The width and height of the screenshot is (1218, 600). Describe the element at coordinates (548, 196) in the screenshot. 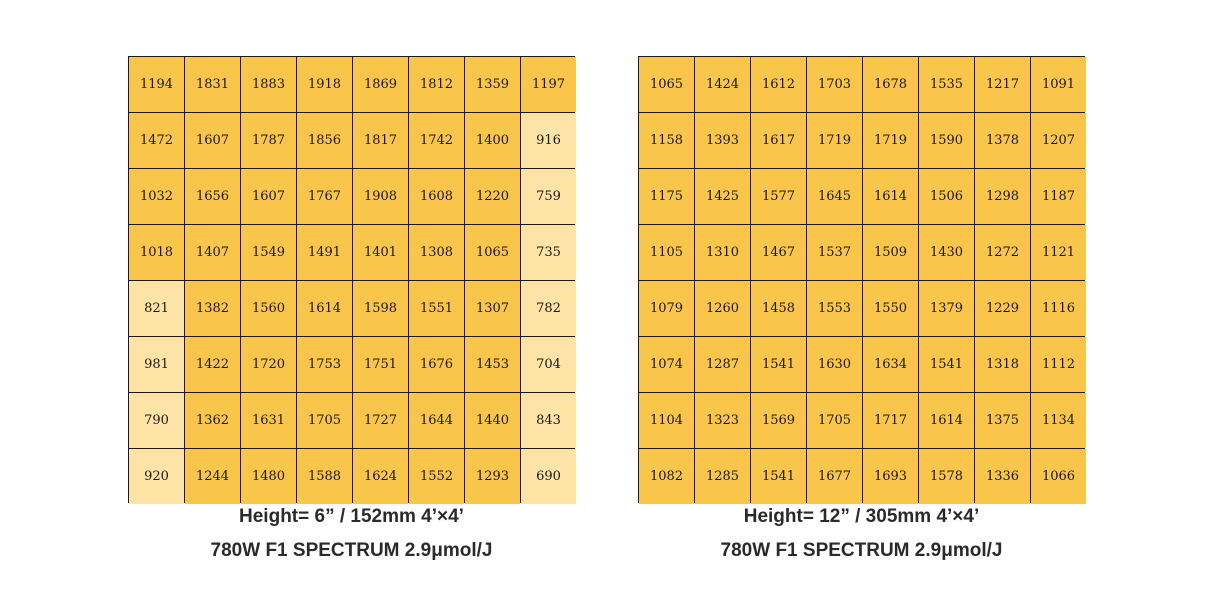

I see `heatmap-cell: 759` at that location.